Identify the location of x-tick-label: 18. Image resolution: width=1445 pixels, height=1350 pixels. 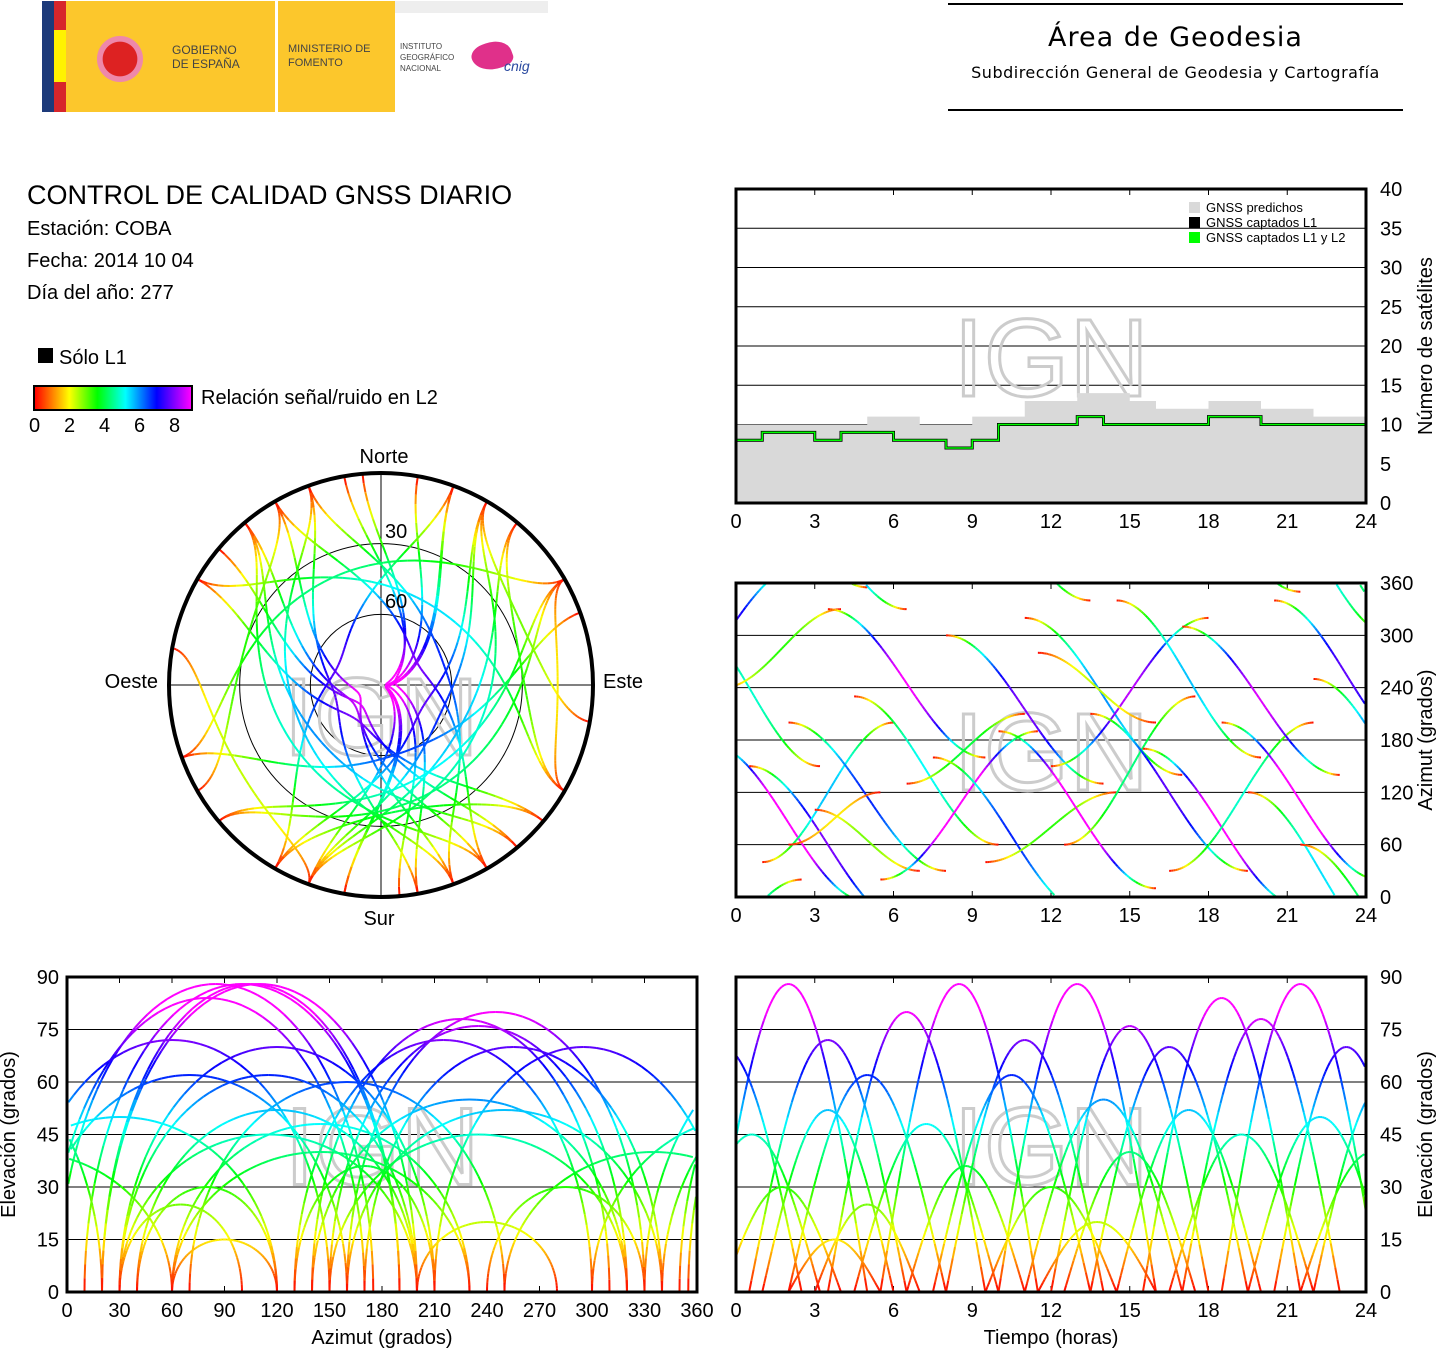
(1208, 1311).